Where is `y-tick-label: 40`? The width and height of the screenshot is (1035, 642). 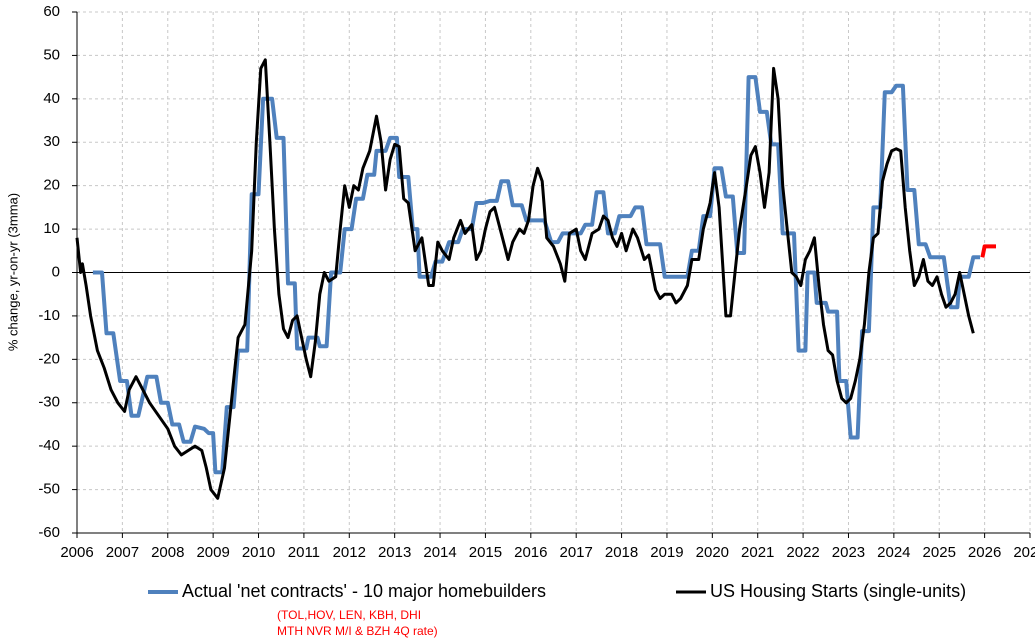
y-tick-label: 40 is located at coordinates (51, 98).